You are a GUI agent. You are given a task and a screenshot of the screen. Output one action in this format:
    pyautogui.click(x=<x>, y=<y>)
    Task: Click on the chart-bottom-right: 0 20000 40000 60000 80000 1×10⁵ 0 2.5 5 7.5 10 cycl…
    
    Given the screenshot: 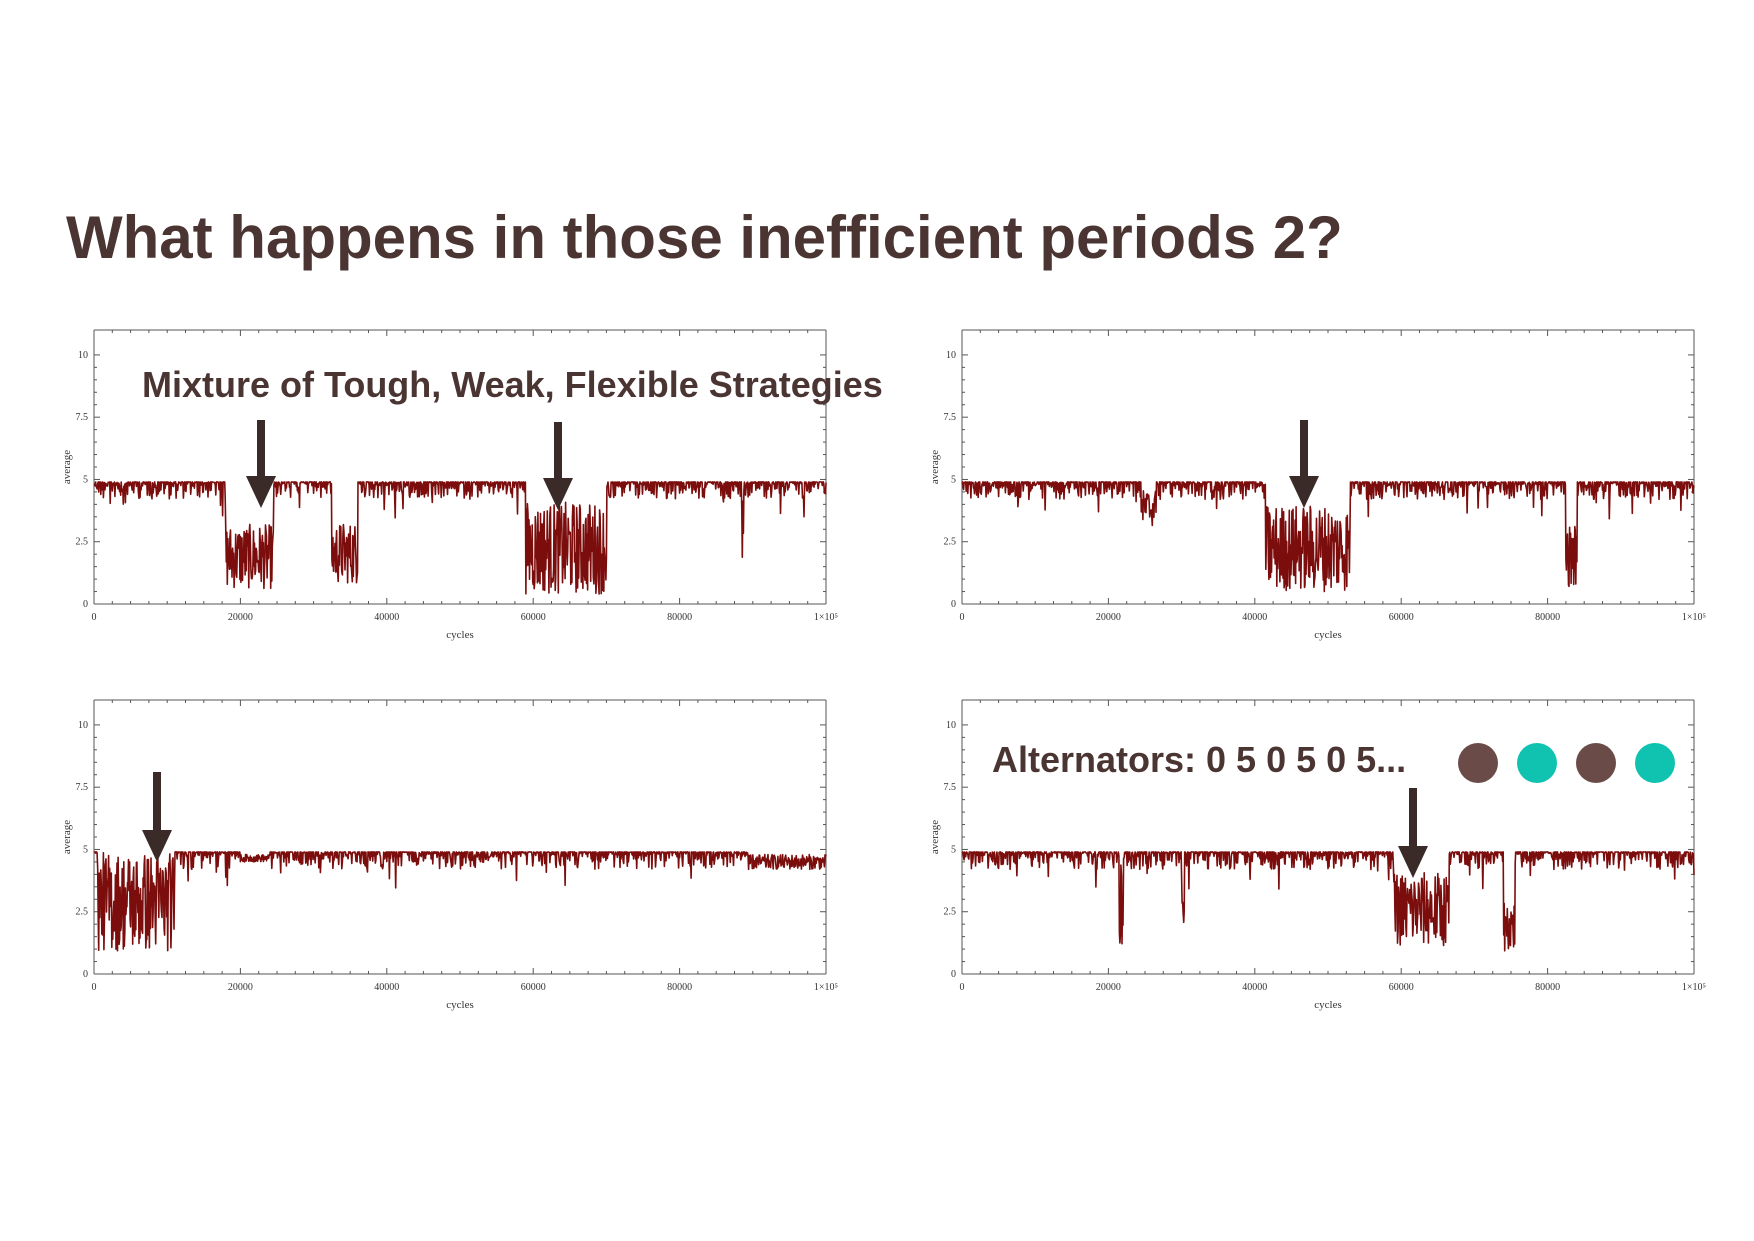 What is the action you would take?
    pyautogui.click(x=1317, y=855)
    